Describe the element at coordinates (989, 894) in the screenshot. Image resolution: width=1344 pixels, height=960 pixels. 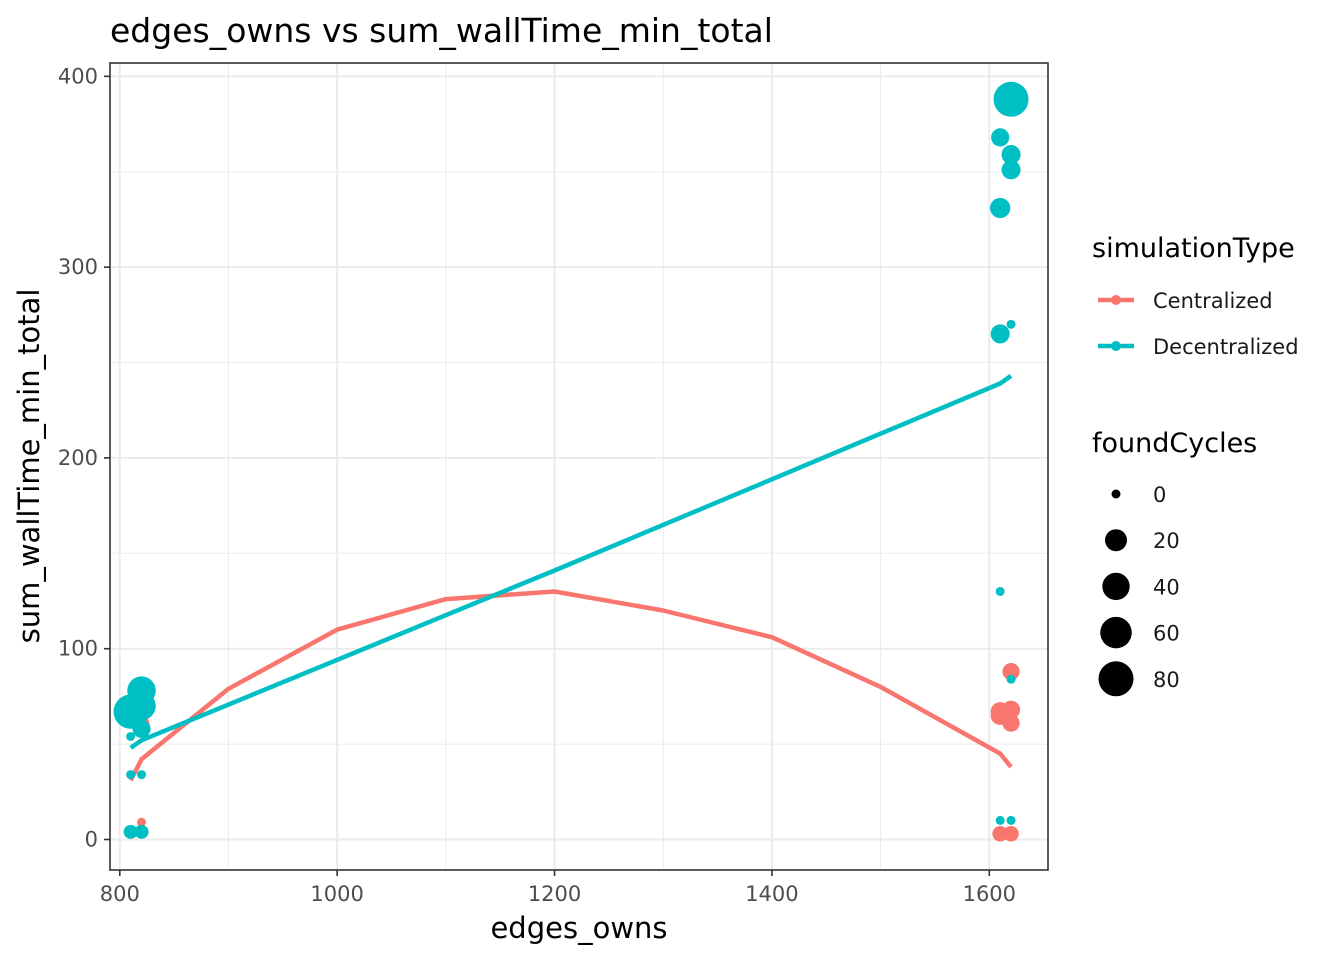
I see `x-tick-label: 1600` at that location.